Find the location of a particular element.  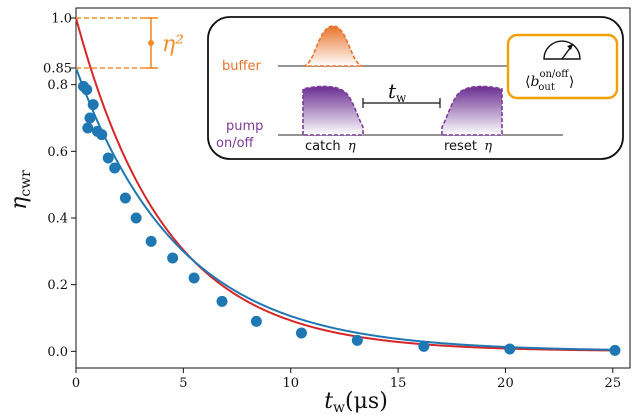

buffer-pulse is located at coordinates (333, 46).